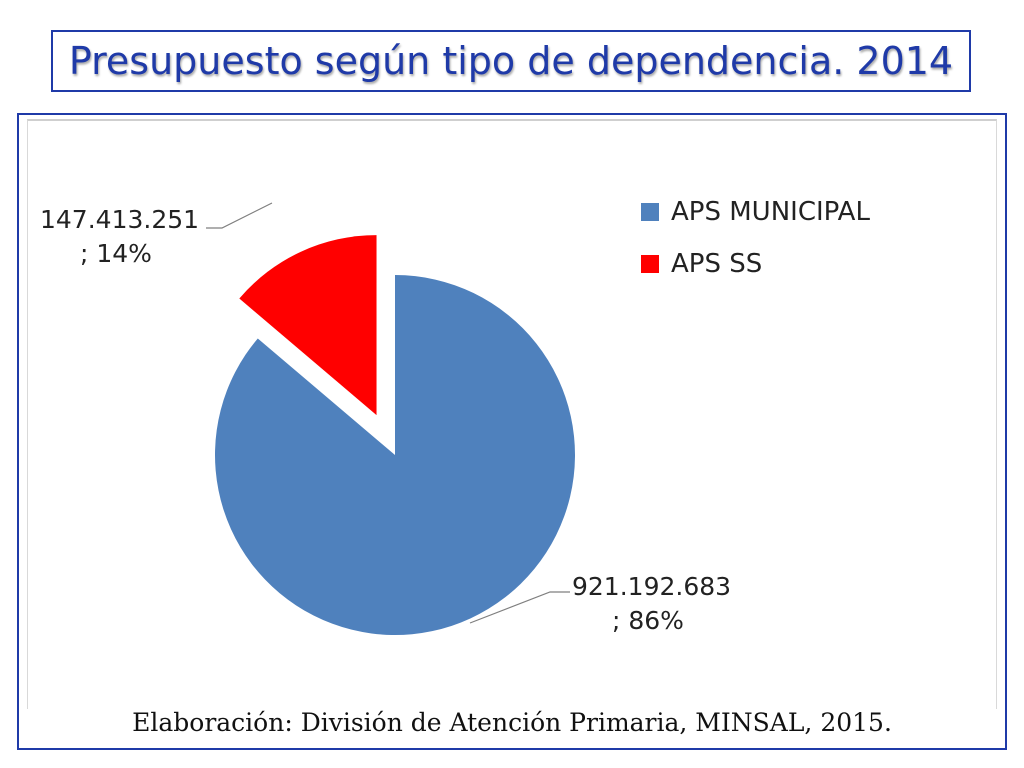 This screenshot has width=1024, height=768. I want to click on data-label-aps-municipal: 921.192.683 ; 86%, so click(651, 604).